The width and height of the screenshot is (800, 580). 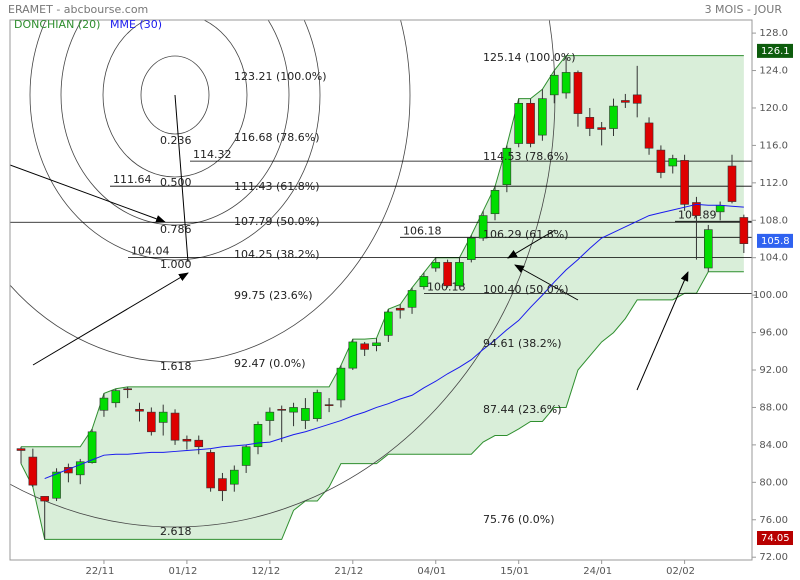 I want to click on y-tick-label: 120.0, so click(x=773, y=108).